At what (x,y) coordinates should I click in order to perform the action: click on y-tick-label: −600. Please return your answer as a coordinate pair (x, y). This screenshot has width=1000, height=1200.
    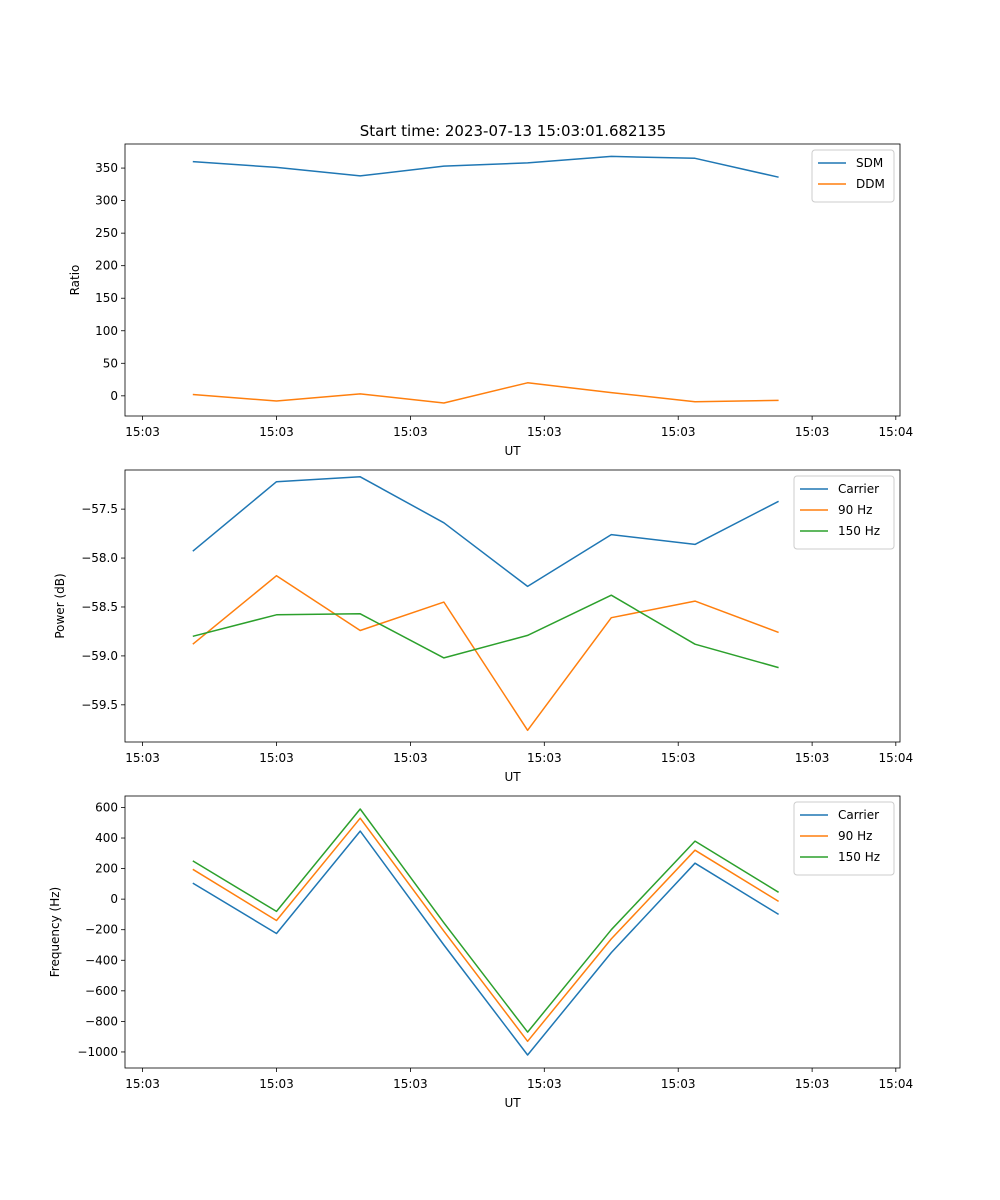
    Looking at the image, I should click on (101, 991).